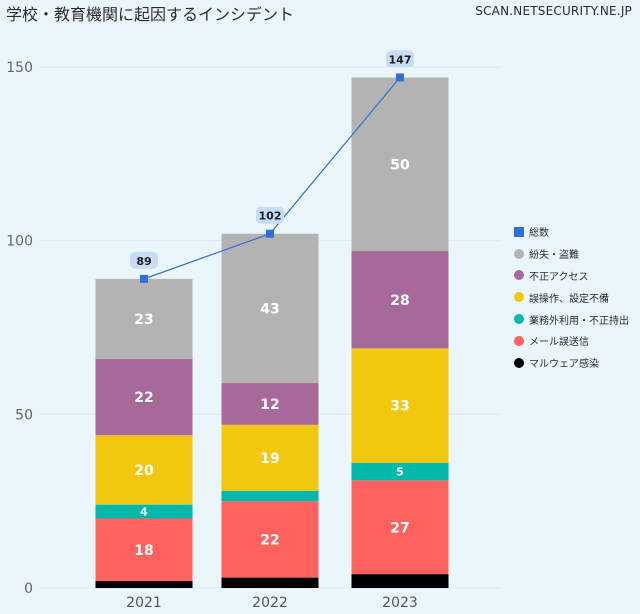  Describe the element at coordinates (571, 232) in the screenshot. I see `legend-item: 総数` at that location.